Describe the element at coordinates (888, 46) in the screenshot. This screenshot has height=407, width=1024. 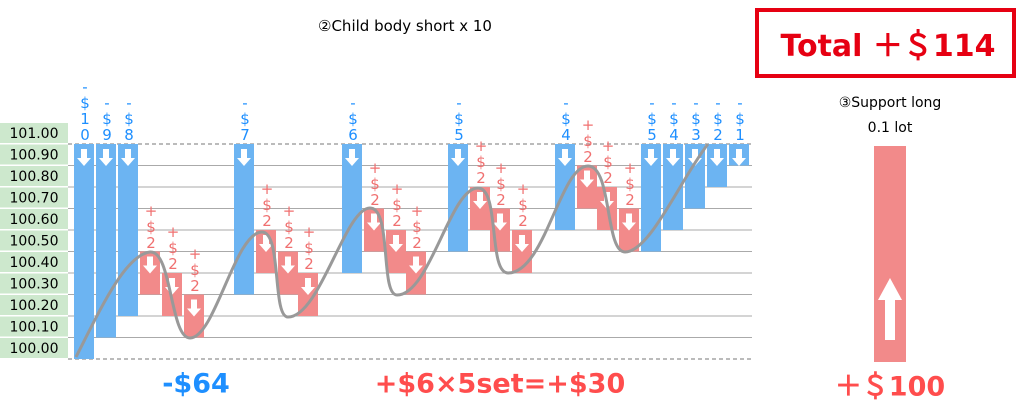
I see `total: Total ＋＄114` at that location.